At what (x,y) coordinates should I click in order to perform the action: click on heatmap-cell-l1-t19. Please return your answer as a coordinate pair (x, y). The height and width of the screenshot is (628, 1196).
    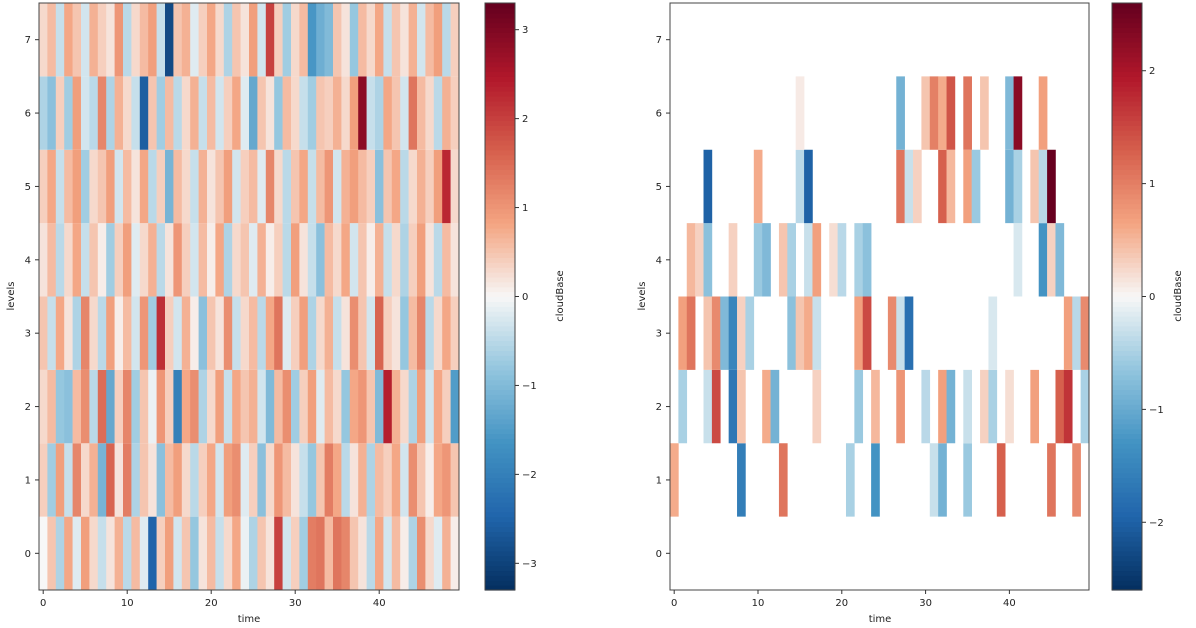
    Looking at the image, I should click on (203, 480).